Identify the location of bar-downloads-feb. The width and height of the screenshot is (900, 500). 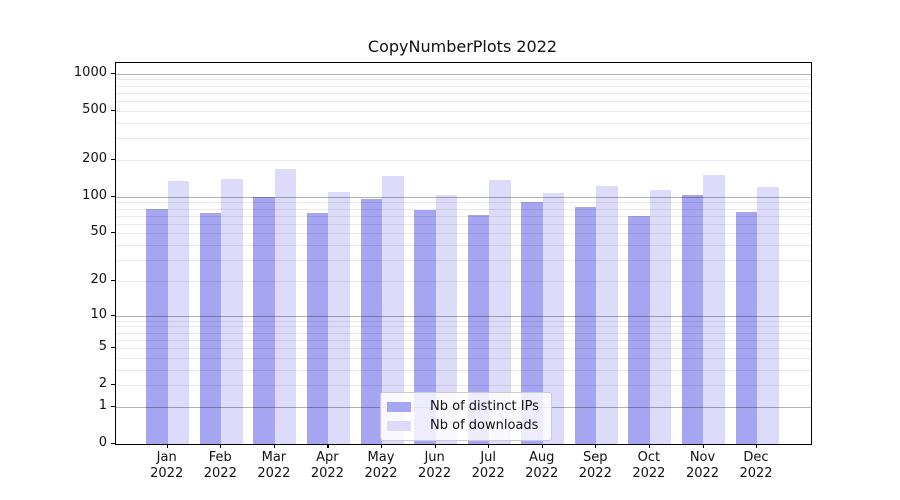
(232, 311).